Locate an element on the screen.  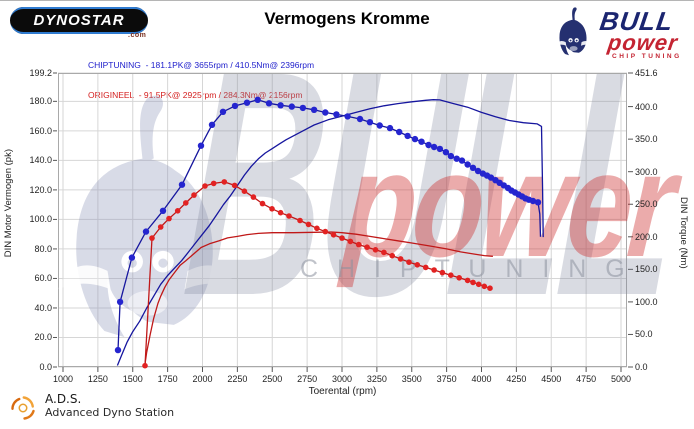
bullpower-logo: BULL power CHIP TUNING is located at coordinates (619, 33).